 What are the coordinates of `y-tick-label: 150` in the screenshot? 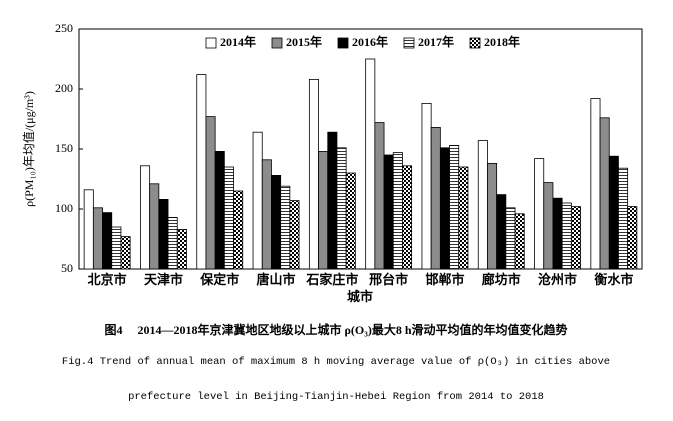 It's located at (64, 148).